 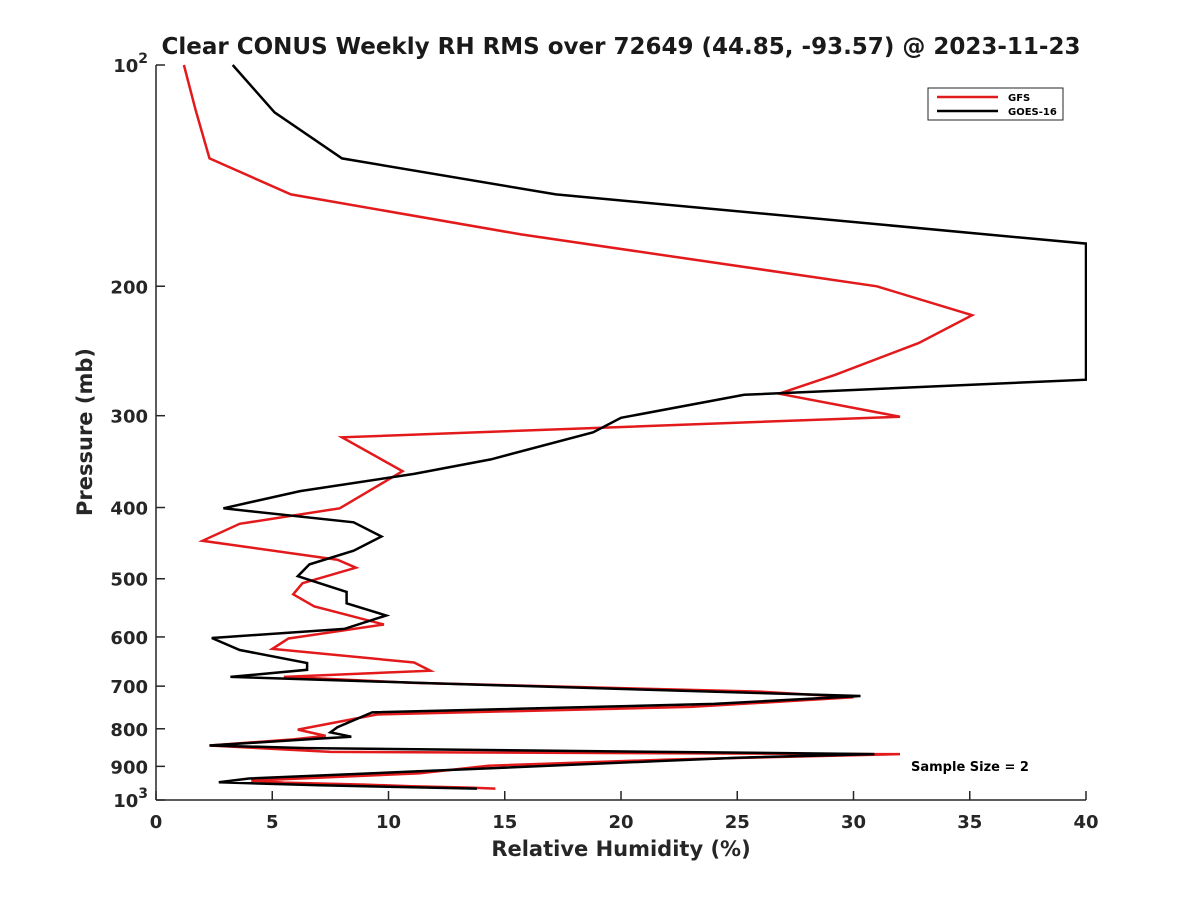 I want to click on y-tick-label: 900, so click(x=129, y=767).